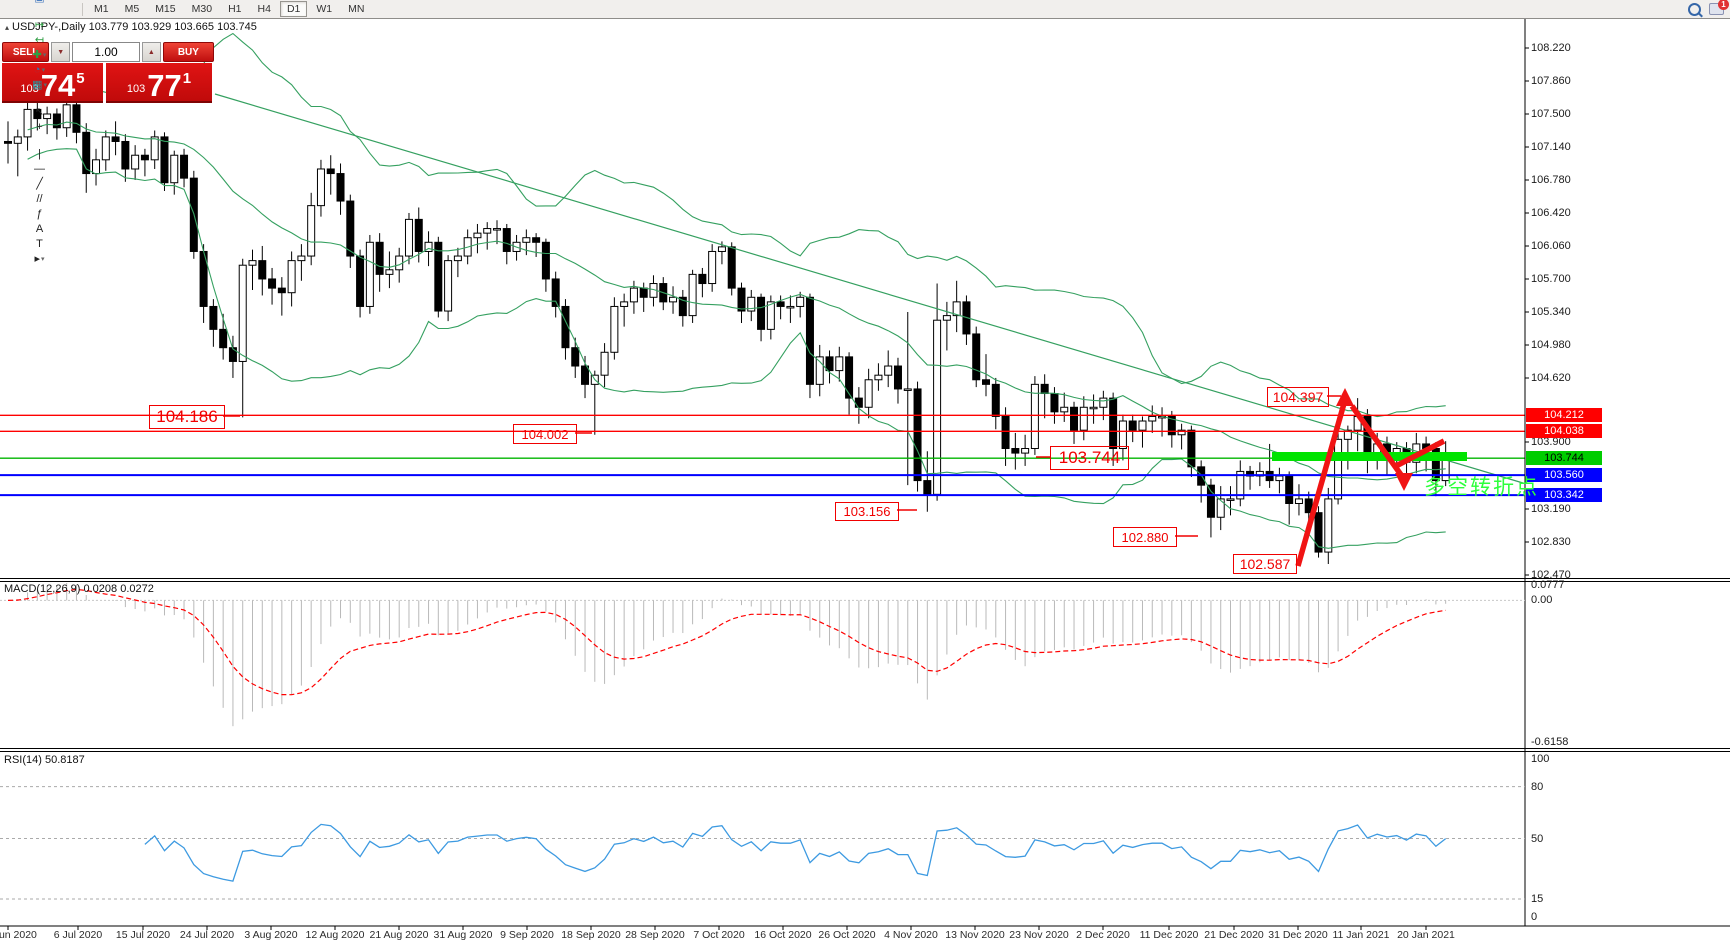 This screenshot has width=1730, height=945. I want to click on ask-price: 103 77 1, so click(159, 83).